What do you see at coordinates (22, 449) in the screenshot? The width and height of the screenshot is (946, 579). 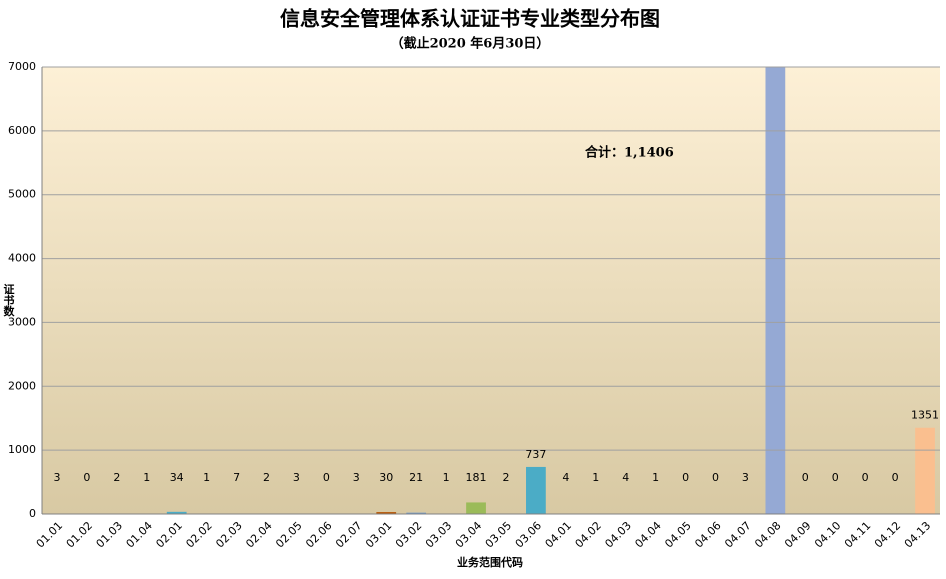 I see `y-tick-label: 1000` at bounding box center [22, 449].